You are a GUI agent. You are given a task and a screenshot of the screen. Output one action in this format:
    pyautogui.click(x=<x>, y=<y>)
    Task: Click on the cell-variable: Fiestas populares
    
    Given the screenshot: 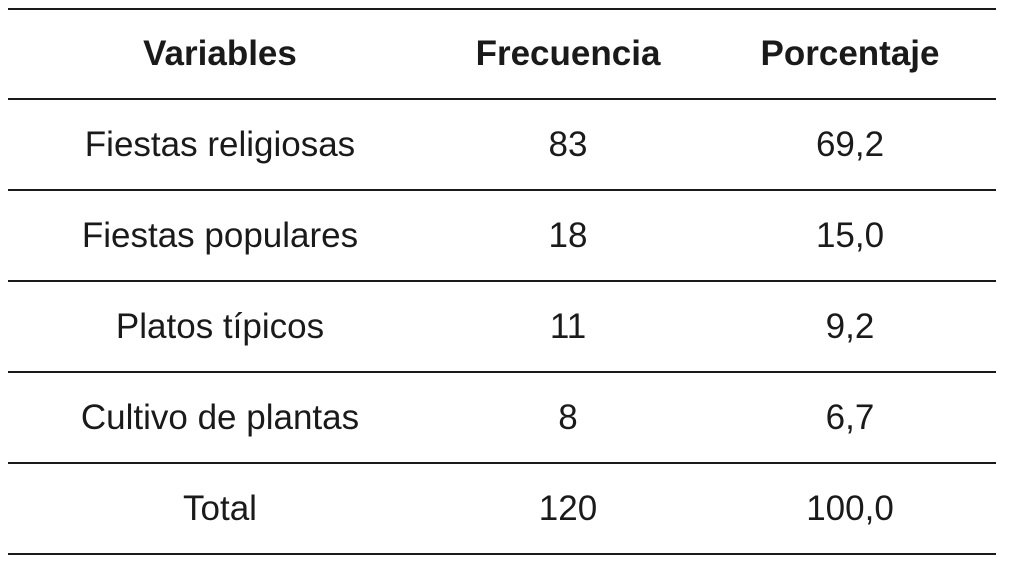 What is the action you would take?
    pyautogui.click(x=220, y=236)
    